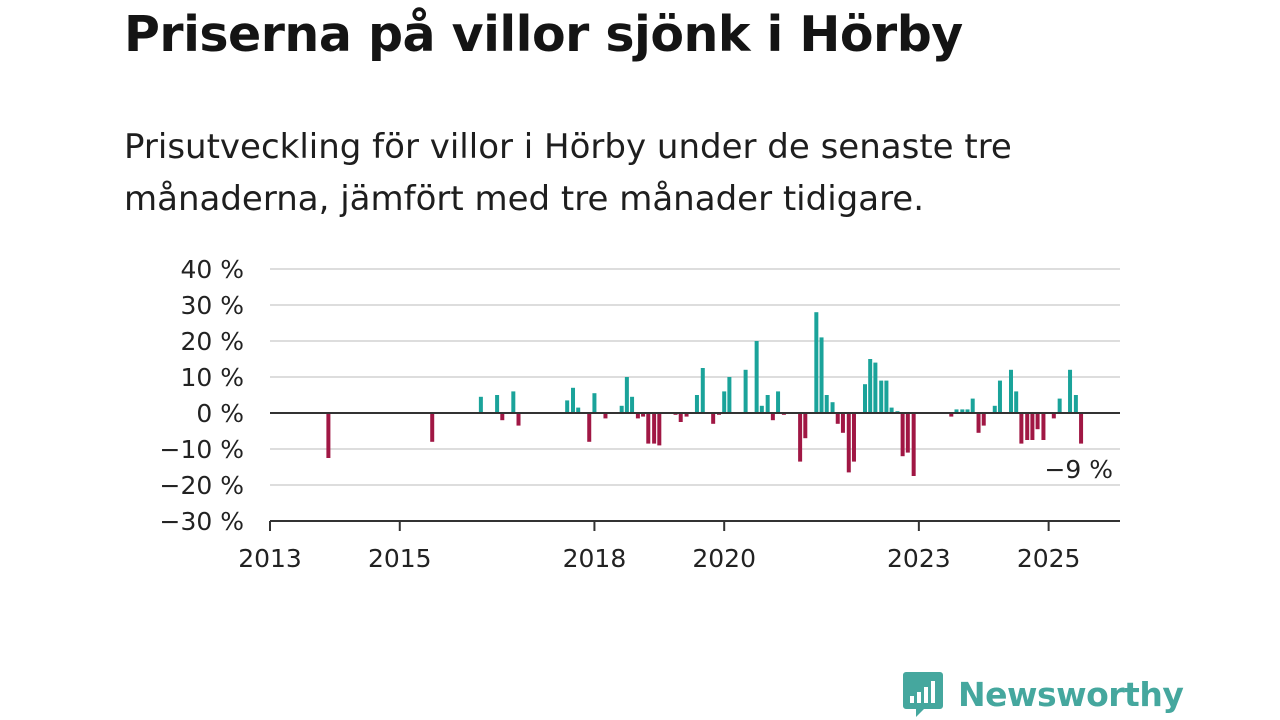  What do you see at coordinates (923, 694) in the screenshot?
I see `newsworthy-logo-icon` at bounding box center [923, 694].